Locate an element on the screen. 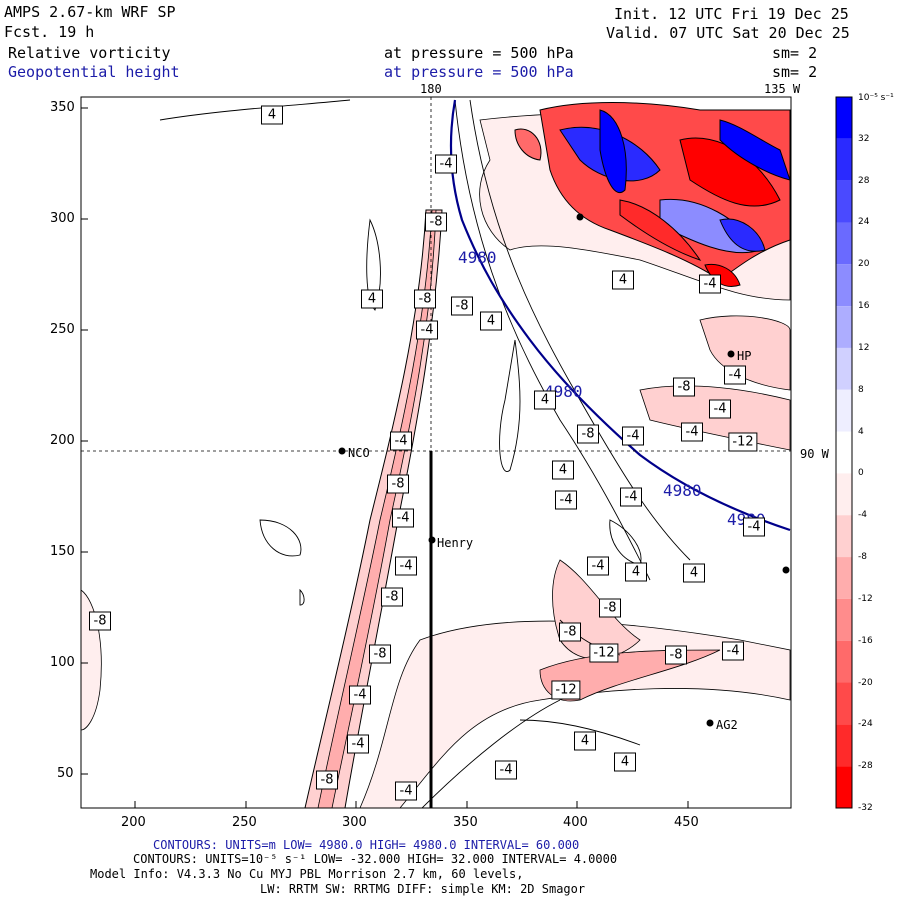 The width and height of the screenshot is (900, 900). x-tick-450: 450 is located at coordinates (686, 822).